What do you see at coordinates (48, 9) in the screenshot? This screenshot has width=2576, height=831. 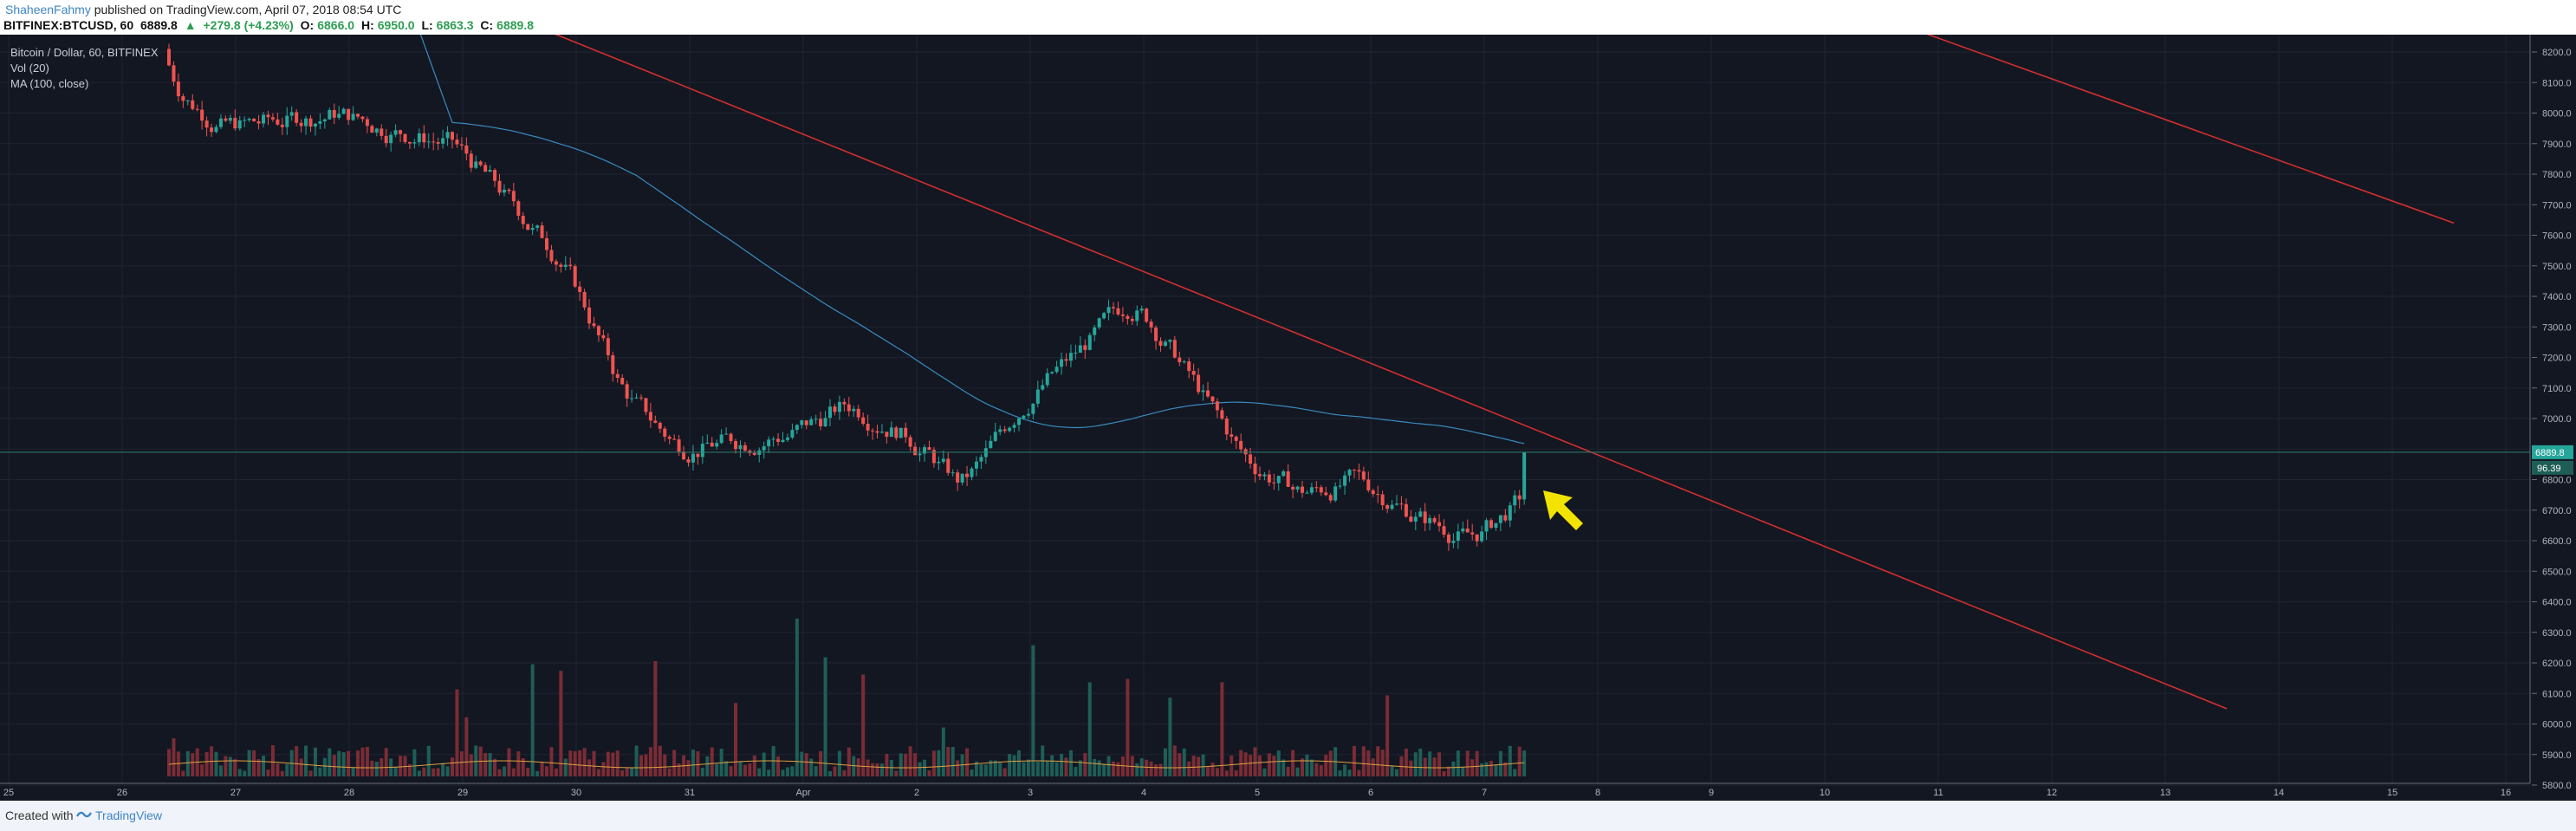 I see `author-link: ShaheenFahmy` at bounding box center [48, 9].